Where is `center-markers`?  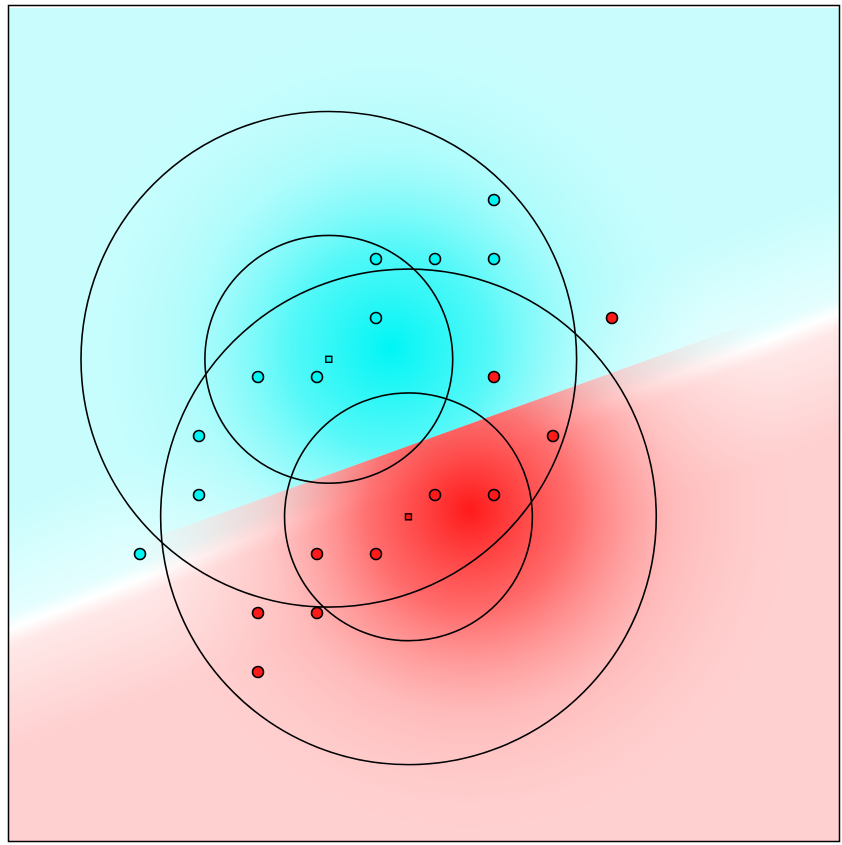
center-markers is located at coordinates (369, 438).